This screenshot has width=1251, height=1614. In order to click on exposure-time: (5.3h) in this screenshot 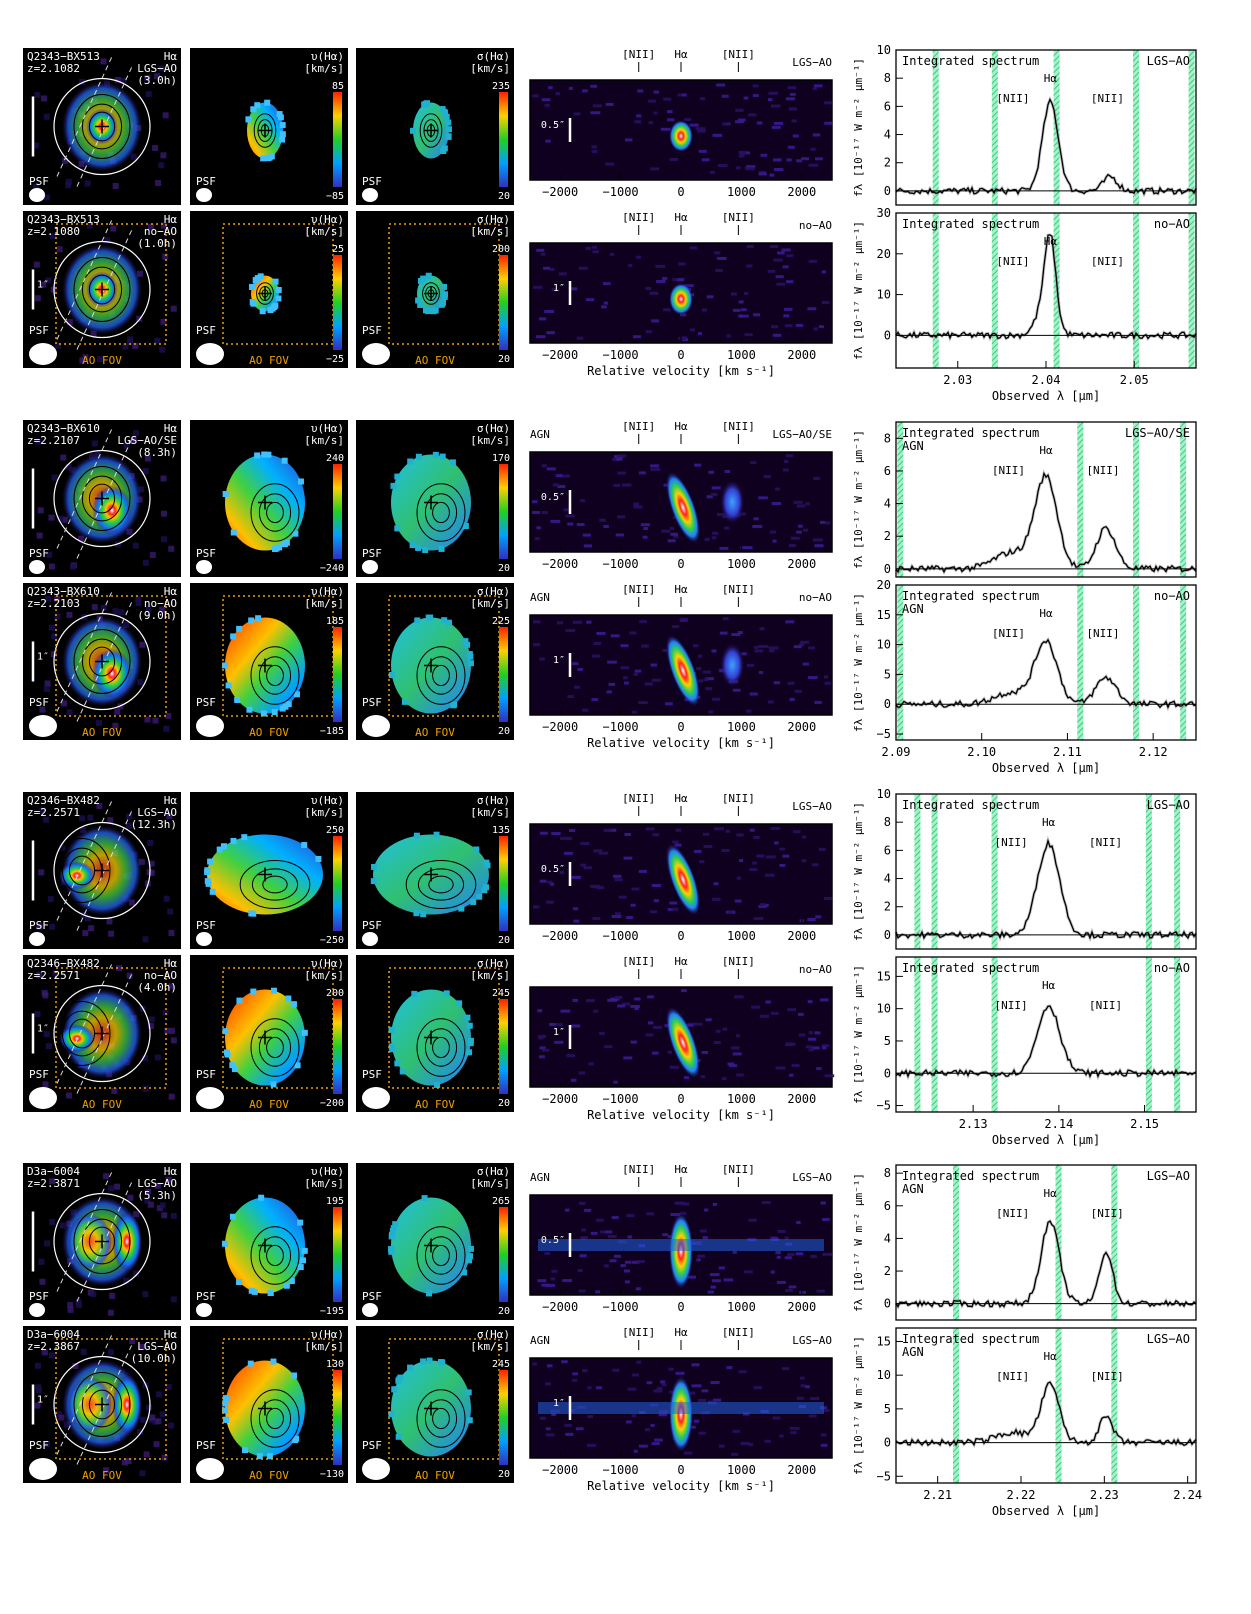, I will do `click(157, 1195)`.